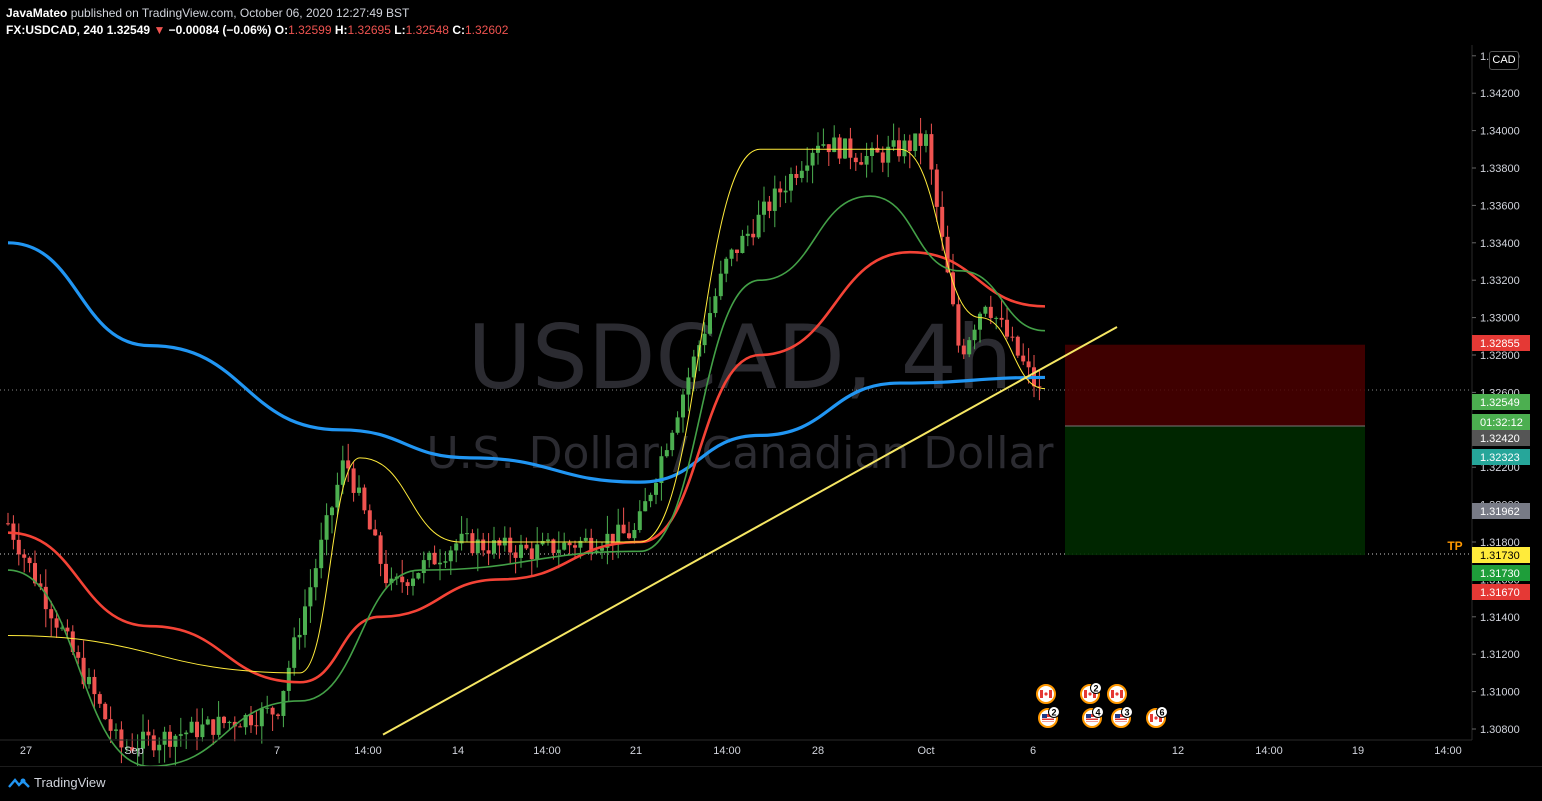 This screenshot has width=1542, height=801. Describe the element at coordinates (1500, 169) in the screenshot. I see `price-tick-label: 1.33800` at that location.